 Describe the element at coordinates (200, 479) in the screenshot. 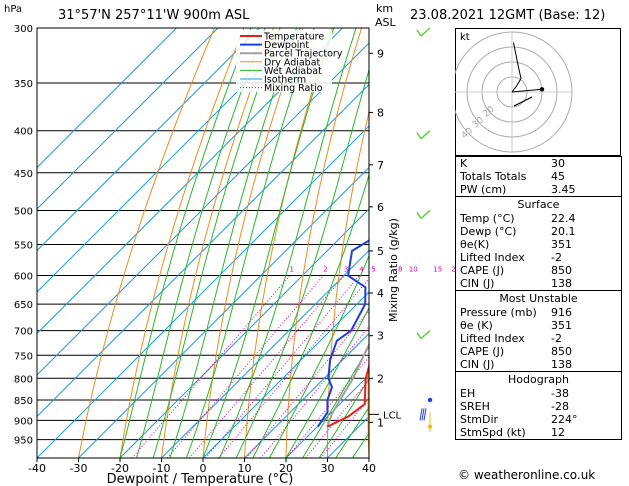

I see `x-axis-label: Dewpoint / Temperature (°C)` at that location.